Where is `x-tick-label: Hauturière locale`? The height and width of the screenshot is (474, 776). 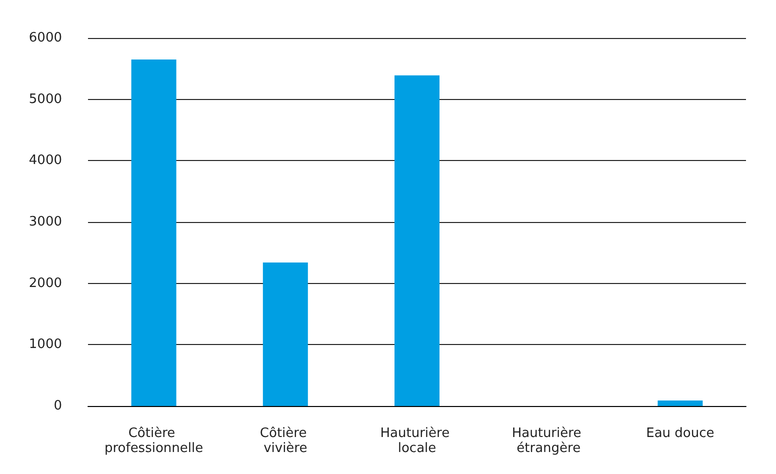 x-tick-label: Hauturière locale is located at coordinates (417, 441).